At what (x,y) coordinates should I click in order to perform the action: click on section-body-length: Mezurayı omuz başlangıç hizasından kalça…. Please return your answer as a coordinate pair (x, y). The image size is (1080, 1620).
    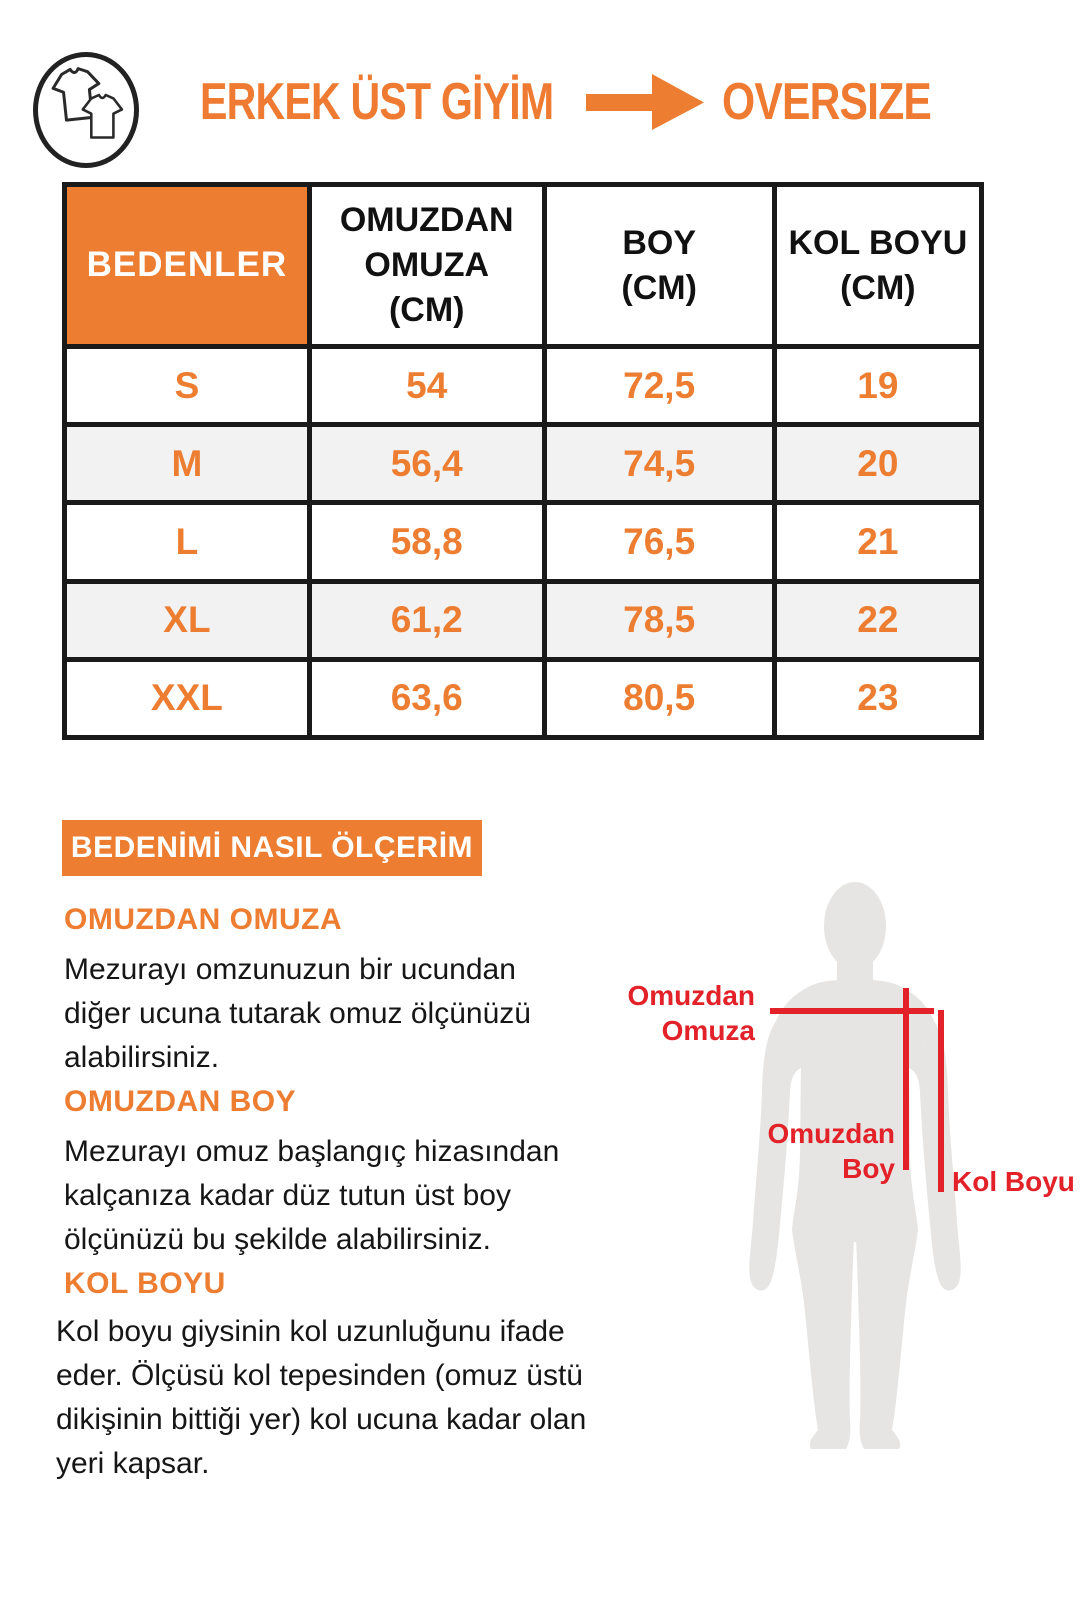
    Looking at the image, I should click on (312, 1195).